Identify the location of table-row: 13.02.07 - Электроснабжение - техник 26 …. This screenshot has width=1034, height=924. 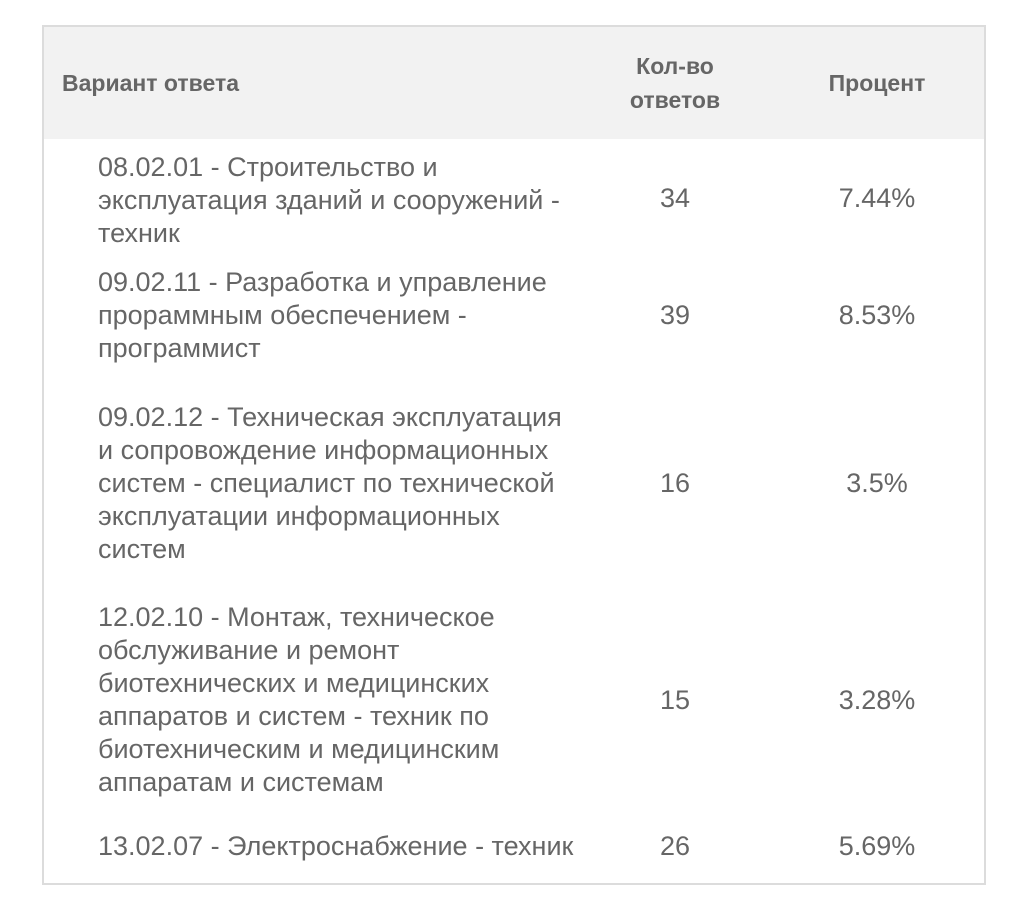
(514, 846).